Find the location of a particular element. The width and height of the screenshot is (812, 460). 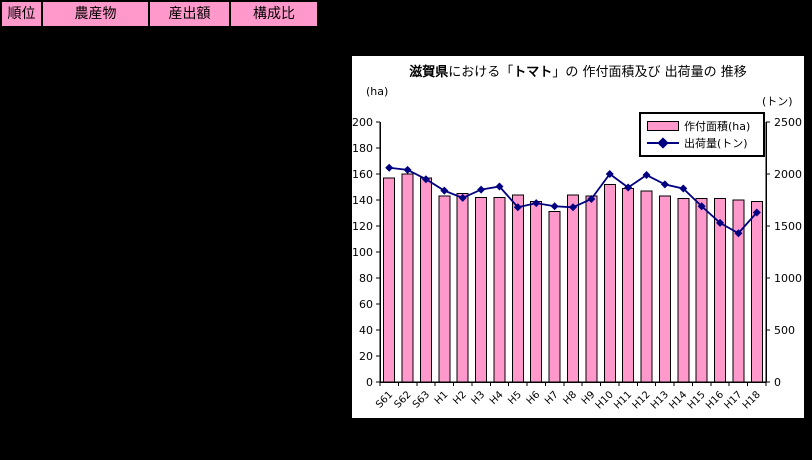

svg-text: H14 is located at coordinates (678, 400).